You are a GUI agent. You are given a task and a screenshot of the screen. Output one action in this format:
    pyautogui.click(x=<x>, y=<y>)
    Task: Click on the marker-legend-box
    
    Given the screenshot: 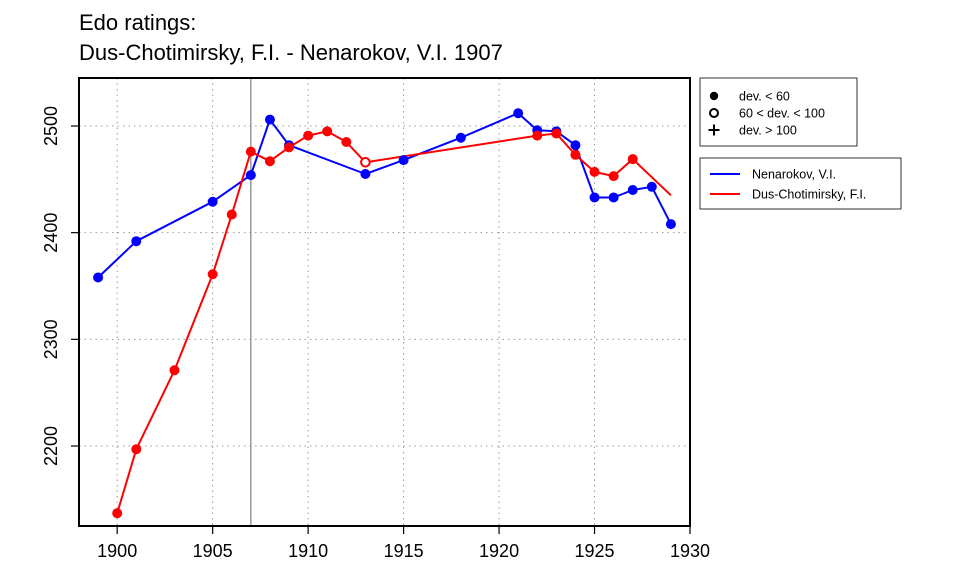 What is the action you would take?
    pyautogui.click(x=778, y=112)
    